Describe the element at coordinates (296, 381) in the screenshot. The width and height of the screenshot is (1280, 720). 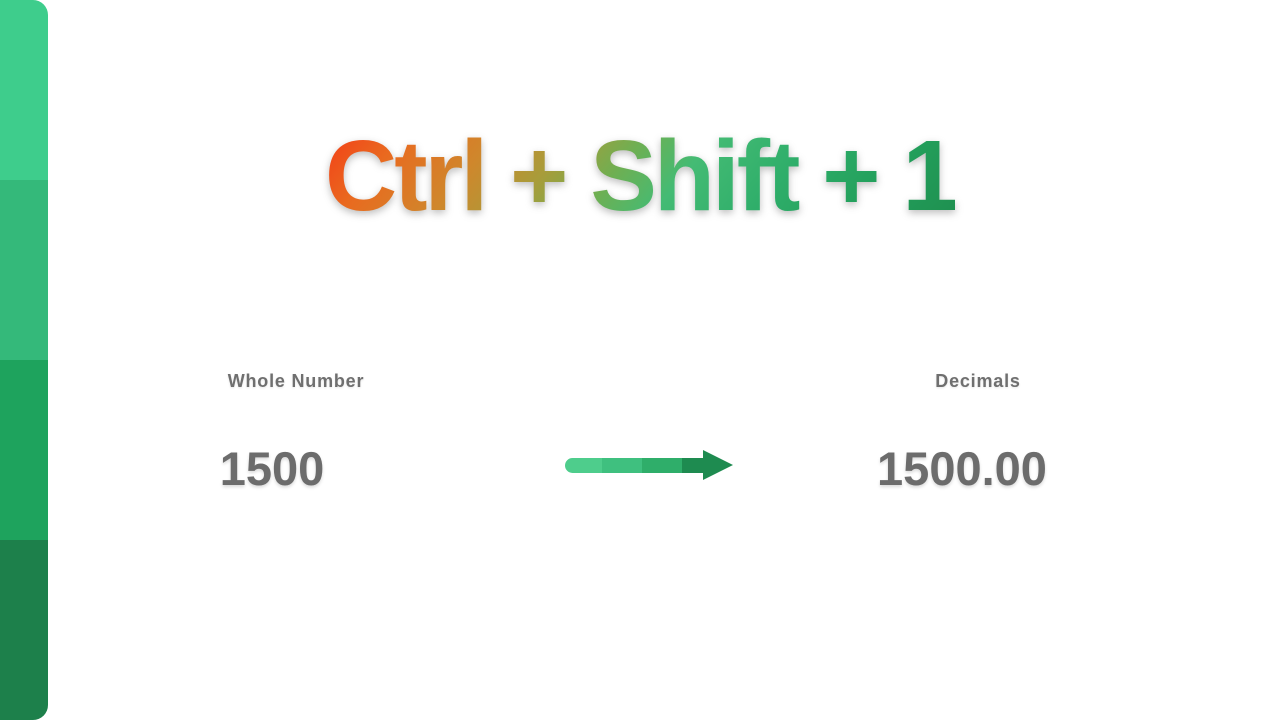
I see `before-label: Whole Number` at that location.